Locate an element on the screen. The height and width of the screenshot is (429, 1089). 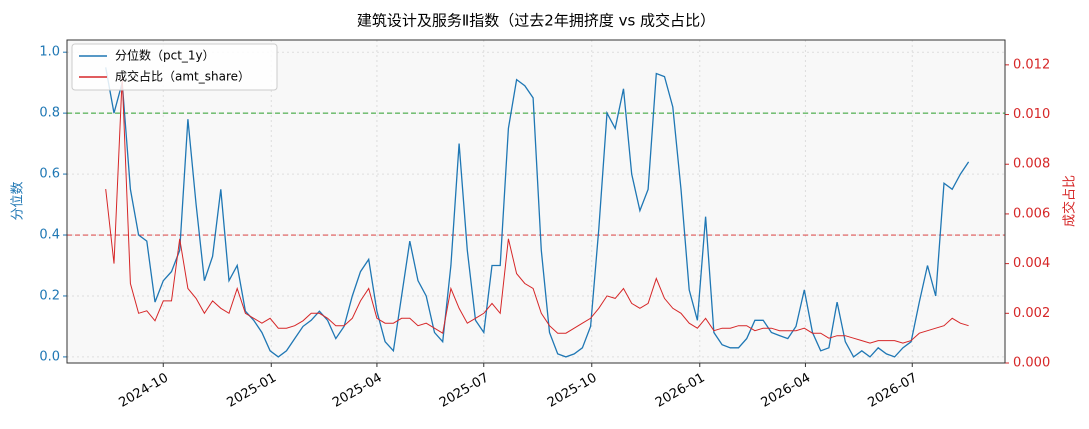
x-tick-label: 2025-01 is located at coordinates (251, 391).